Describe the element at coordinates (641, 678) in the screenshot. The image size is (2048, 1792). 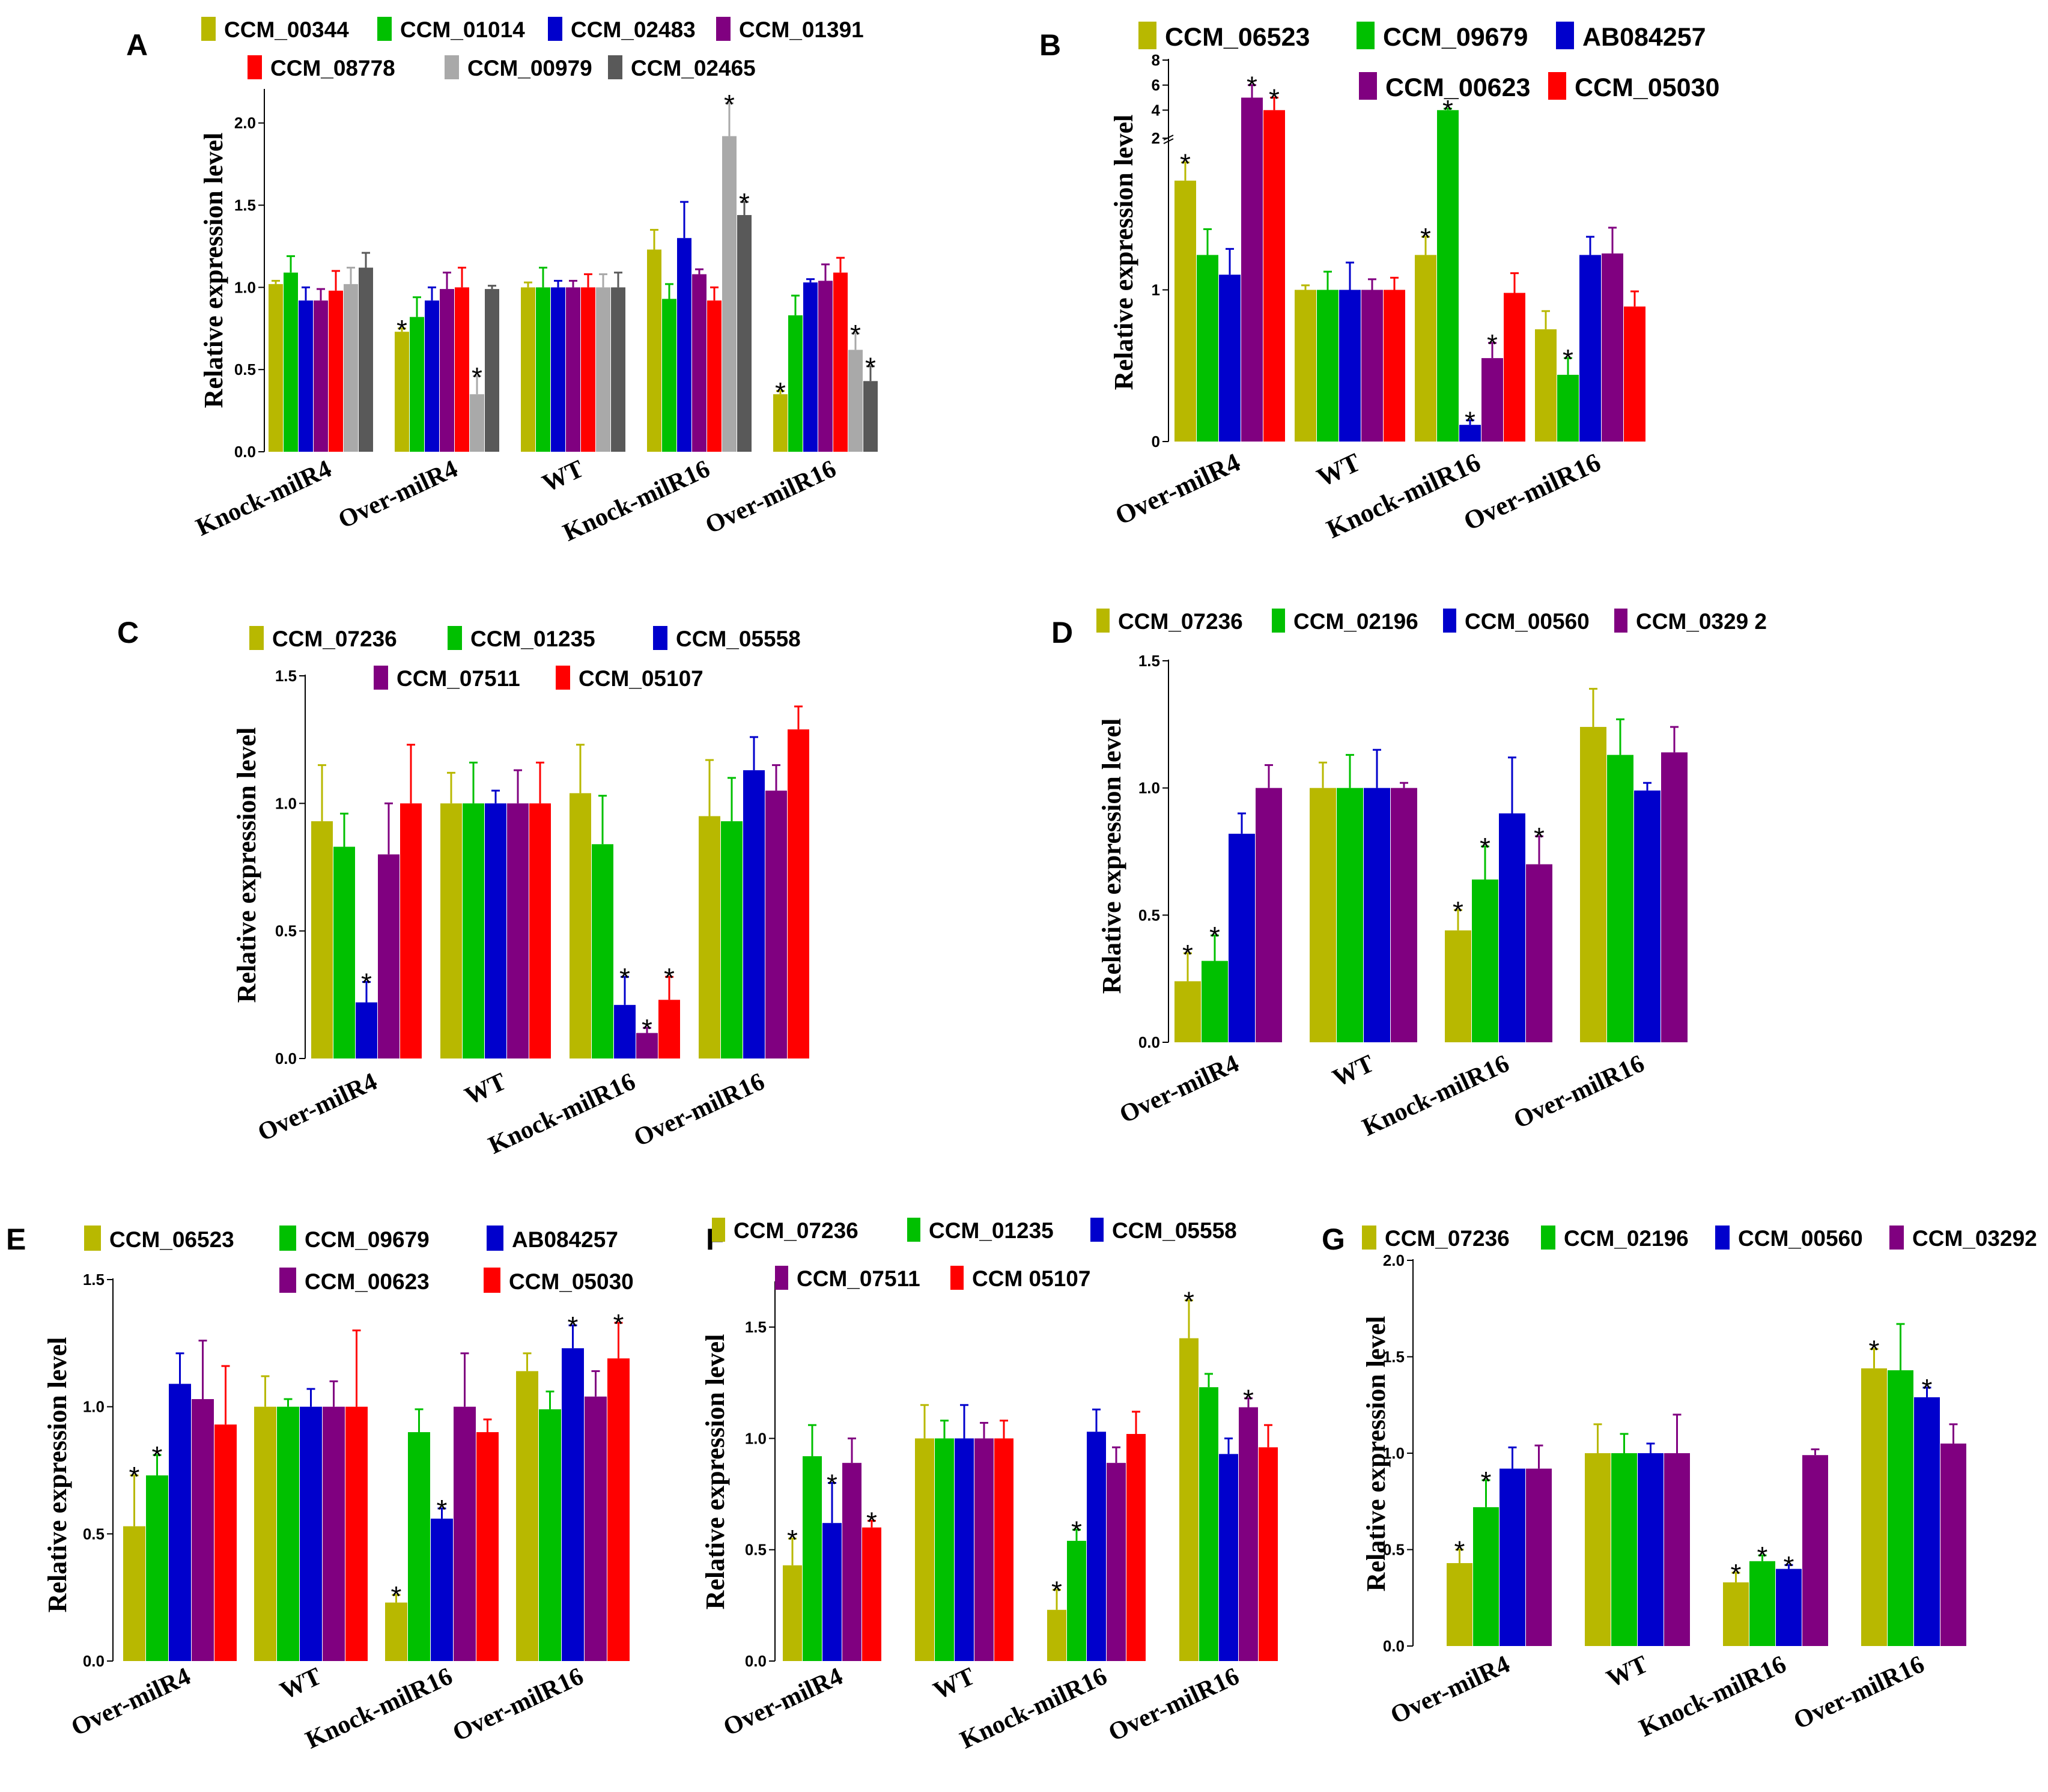
I see `legend-label: CCM_05107` at that location.